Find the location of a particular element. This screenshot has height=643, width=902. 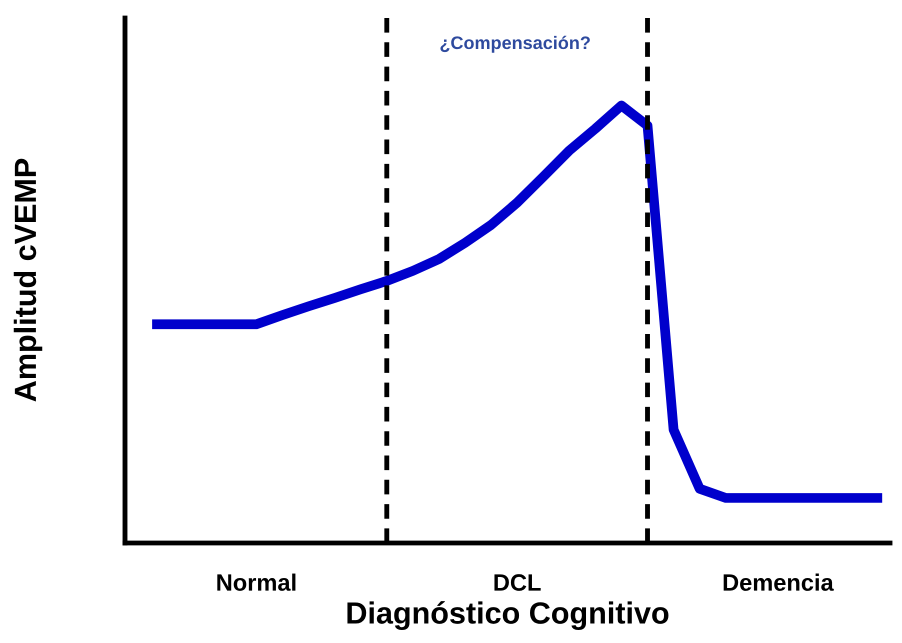

x-tick-label: Demencia is located at coordinates (779, 582).